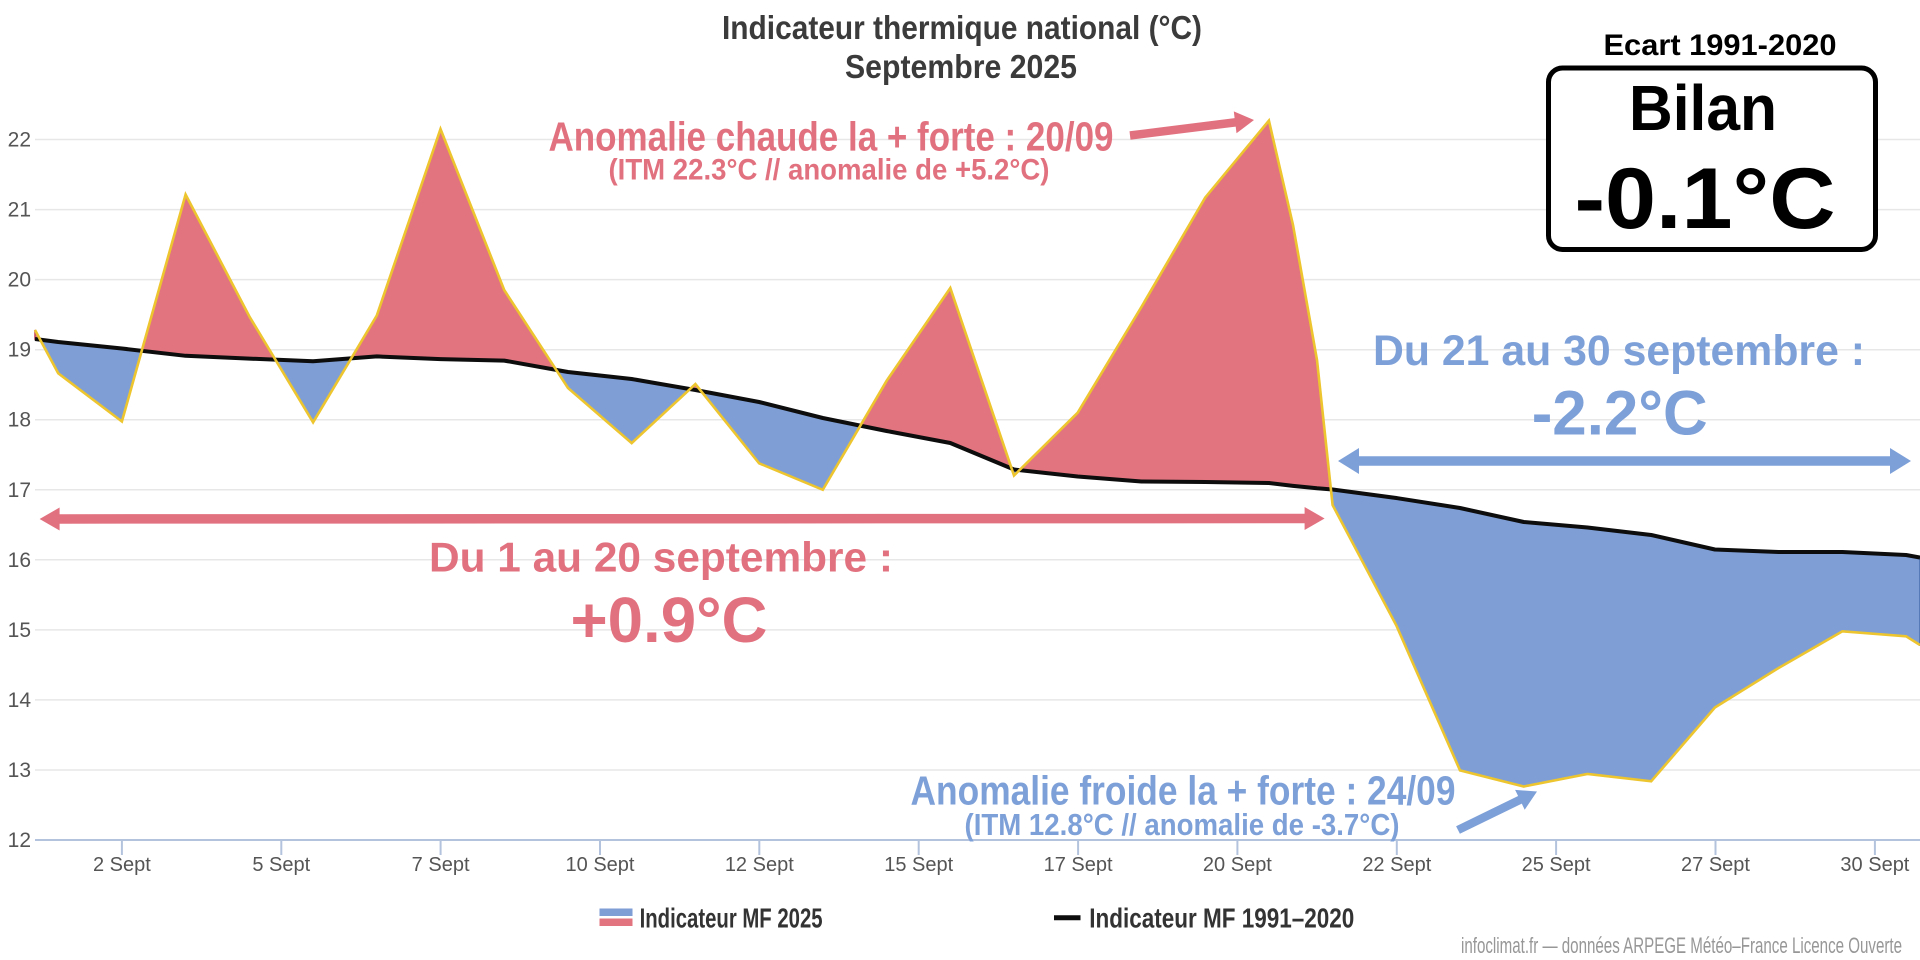  I want to click on svg-text: -0.1°C, so click(1705, 199).